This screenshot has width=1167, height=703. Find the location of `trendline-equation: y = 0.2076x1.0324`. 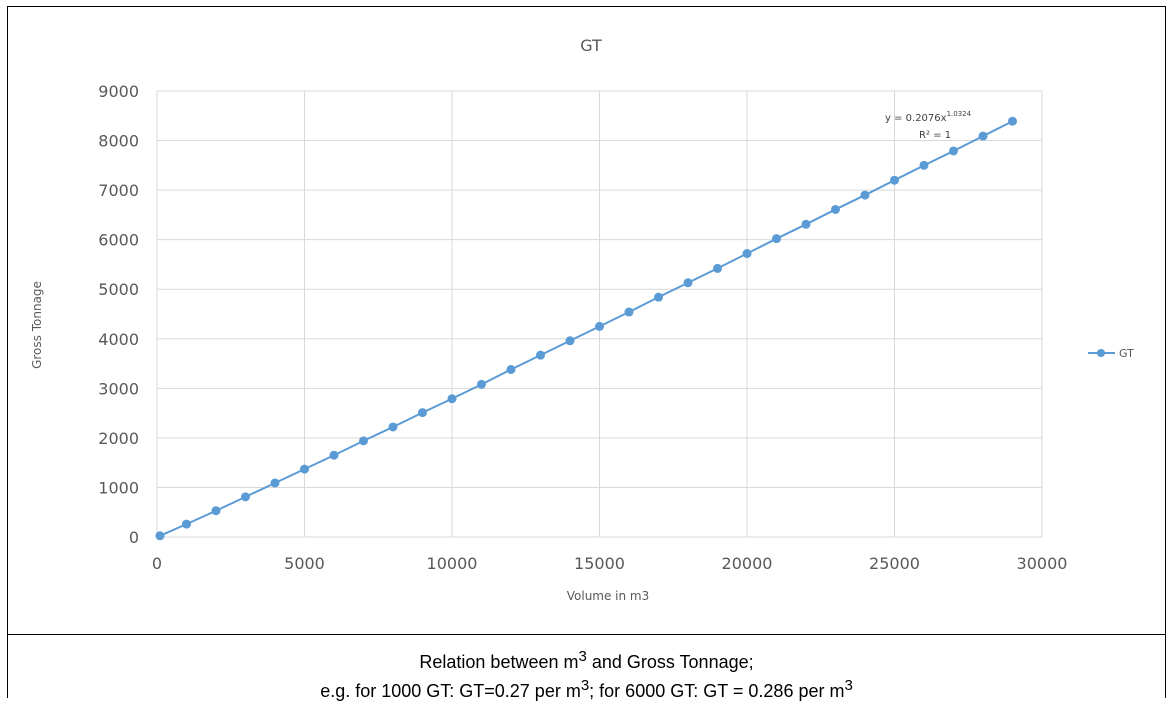

trendline-equation: y = 0.2076x1.0324 is located at coordinates (928, 117).